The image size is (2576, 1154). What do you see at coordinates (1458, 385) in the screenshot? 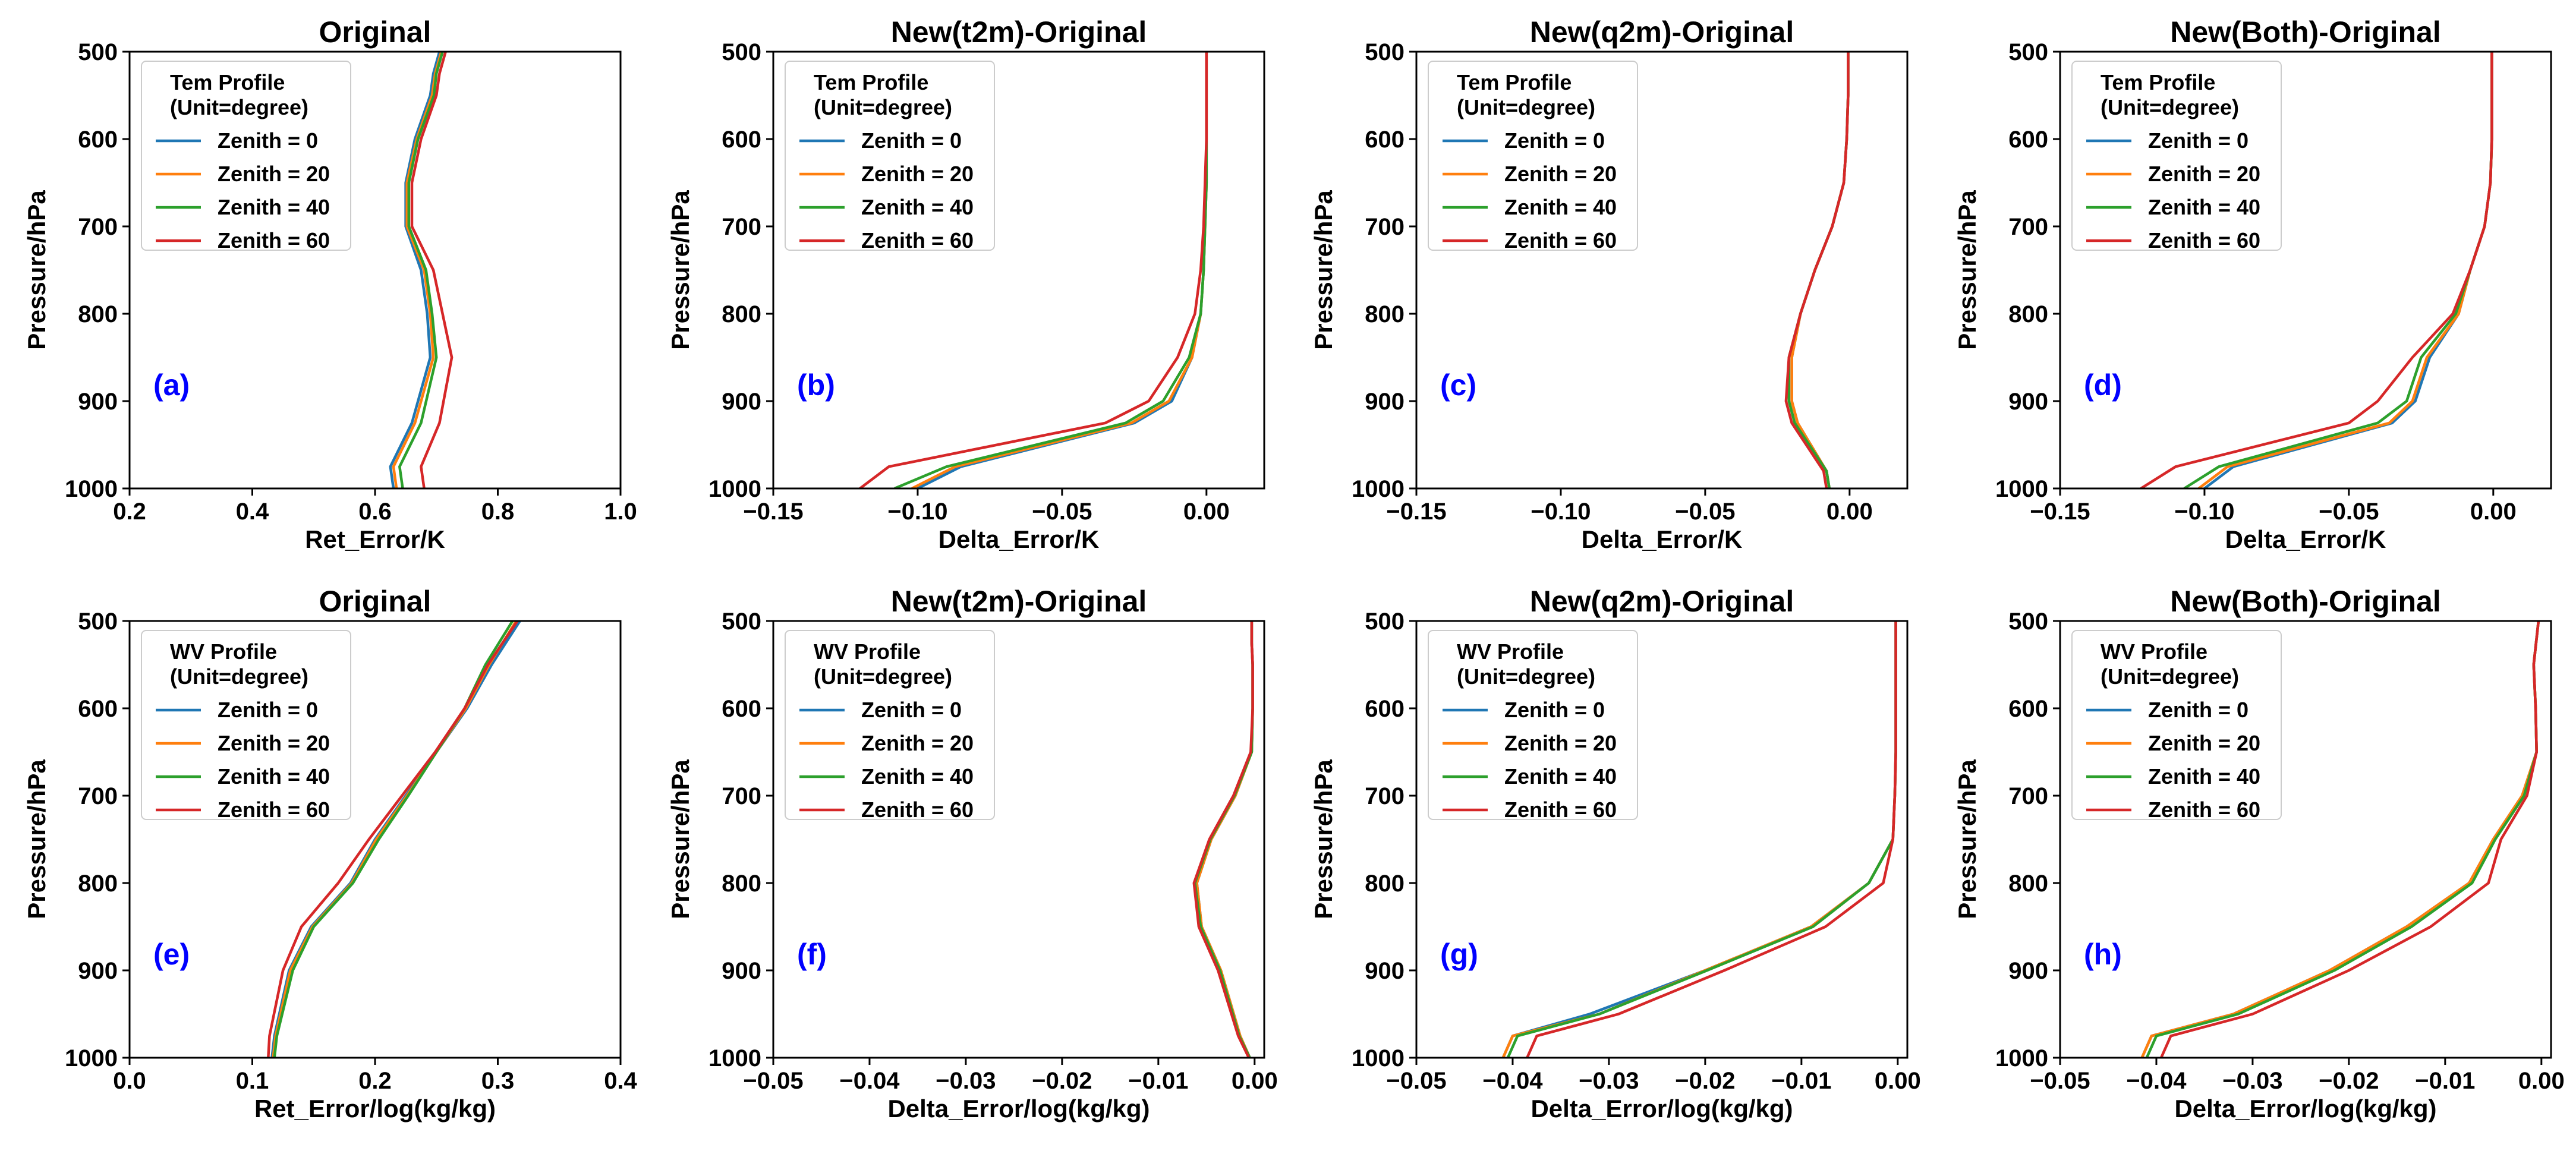
I see `panel-label: (c)` at bounding box center [1458, 385].